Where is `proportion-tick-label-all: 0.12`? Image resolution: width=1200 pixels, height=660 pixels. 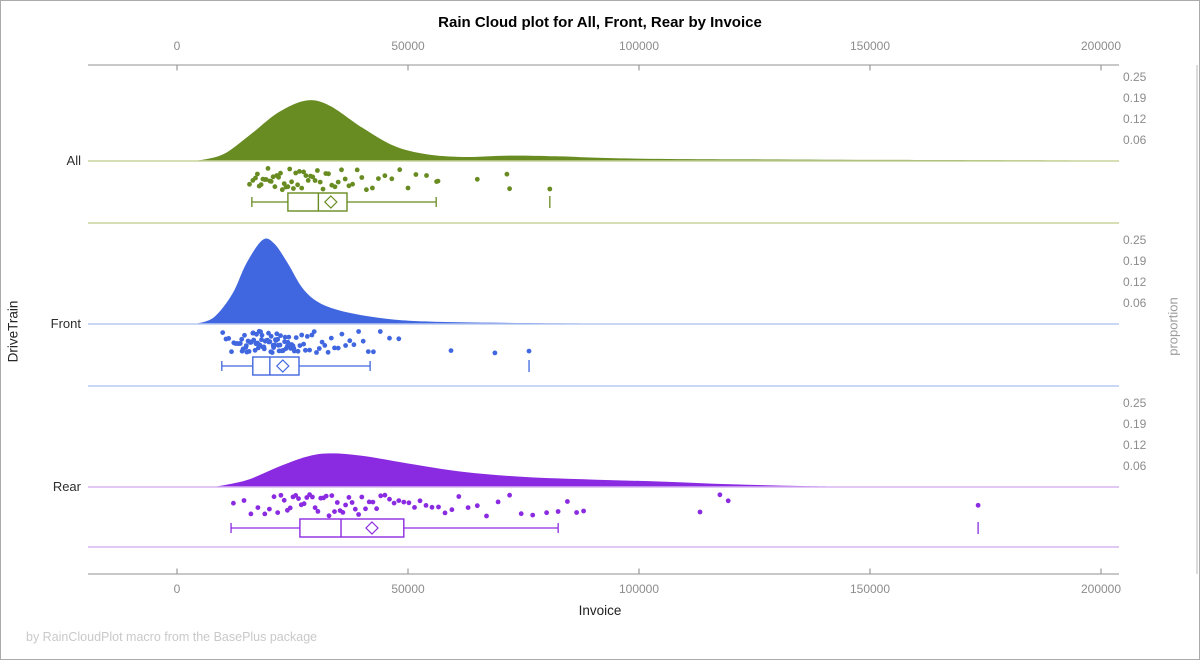
proportion-tick-label-all: 0.12 is located at coordinates (1135, 119).